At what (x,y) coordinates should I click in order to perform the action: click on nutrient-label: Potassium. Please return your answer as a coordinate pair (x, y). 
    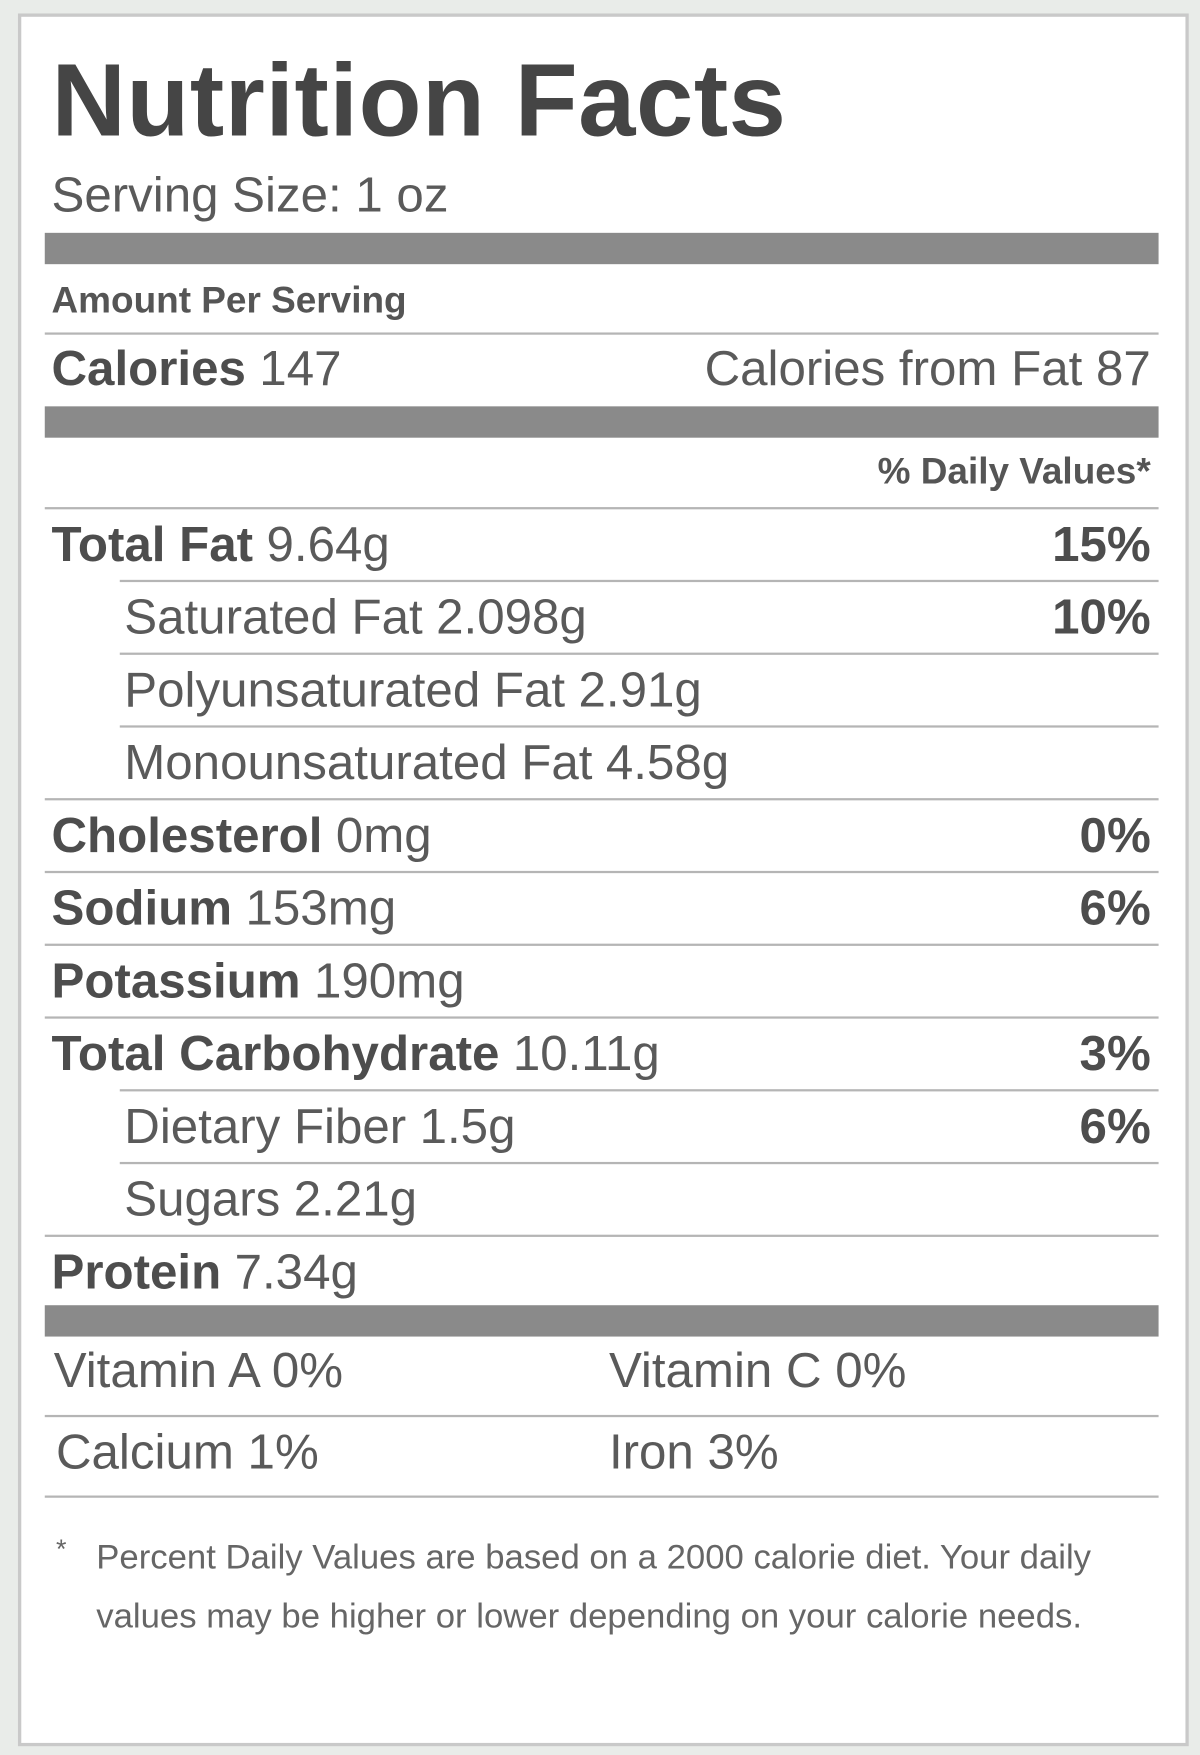
    Looking at the image, I should click on (176, 981).